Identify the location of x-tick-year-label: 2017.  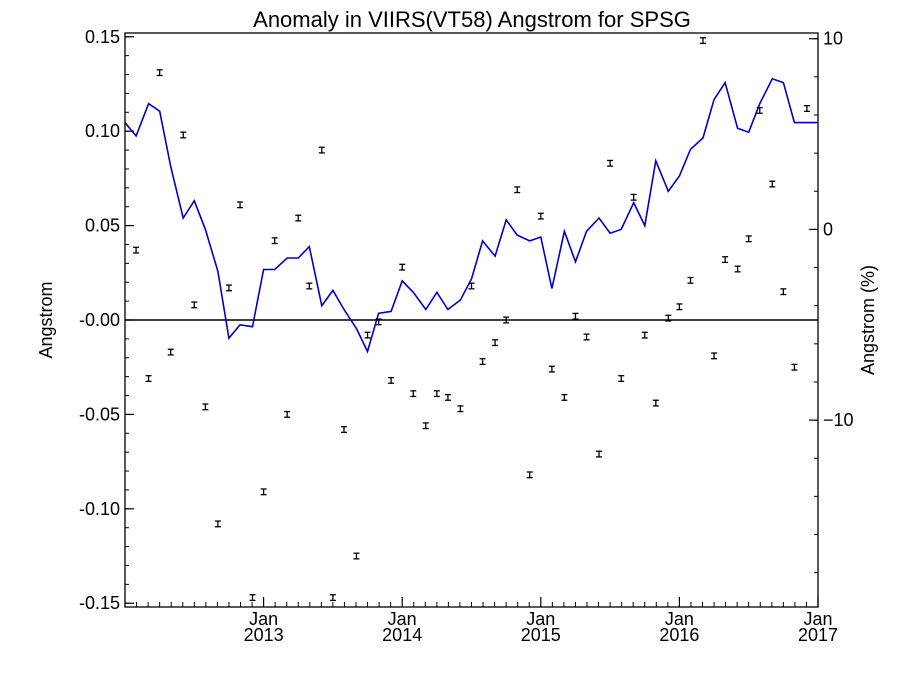
(818, 635).